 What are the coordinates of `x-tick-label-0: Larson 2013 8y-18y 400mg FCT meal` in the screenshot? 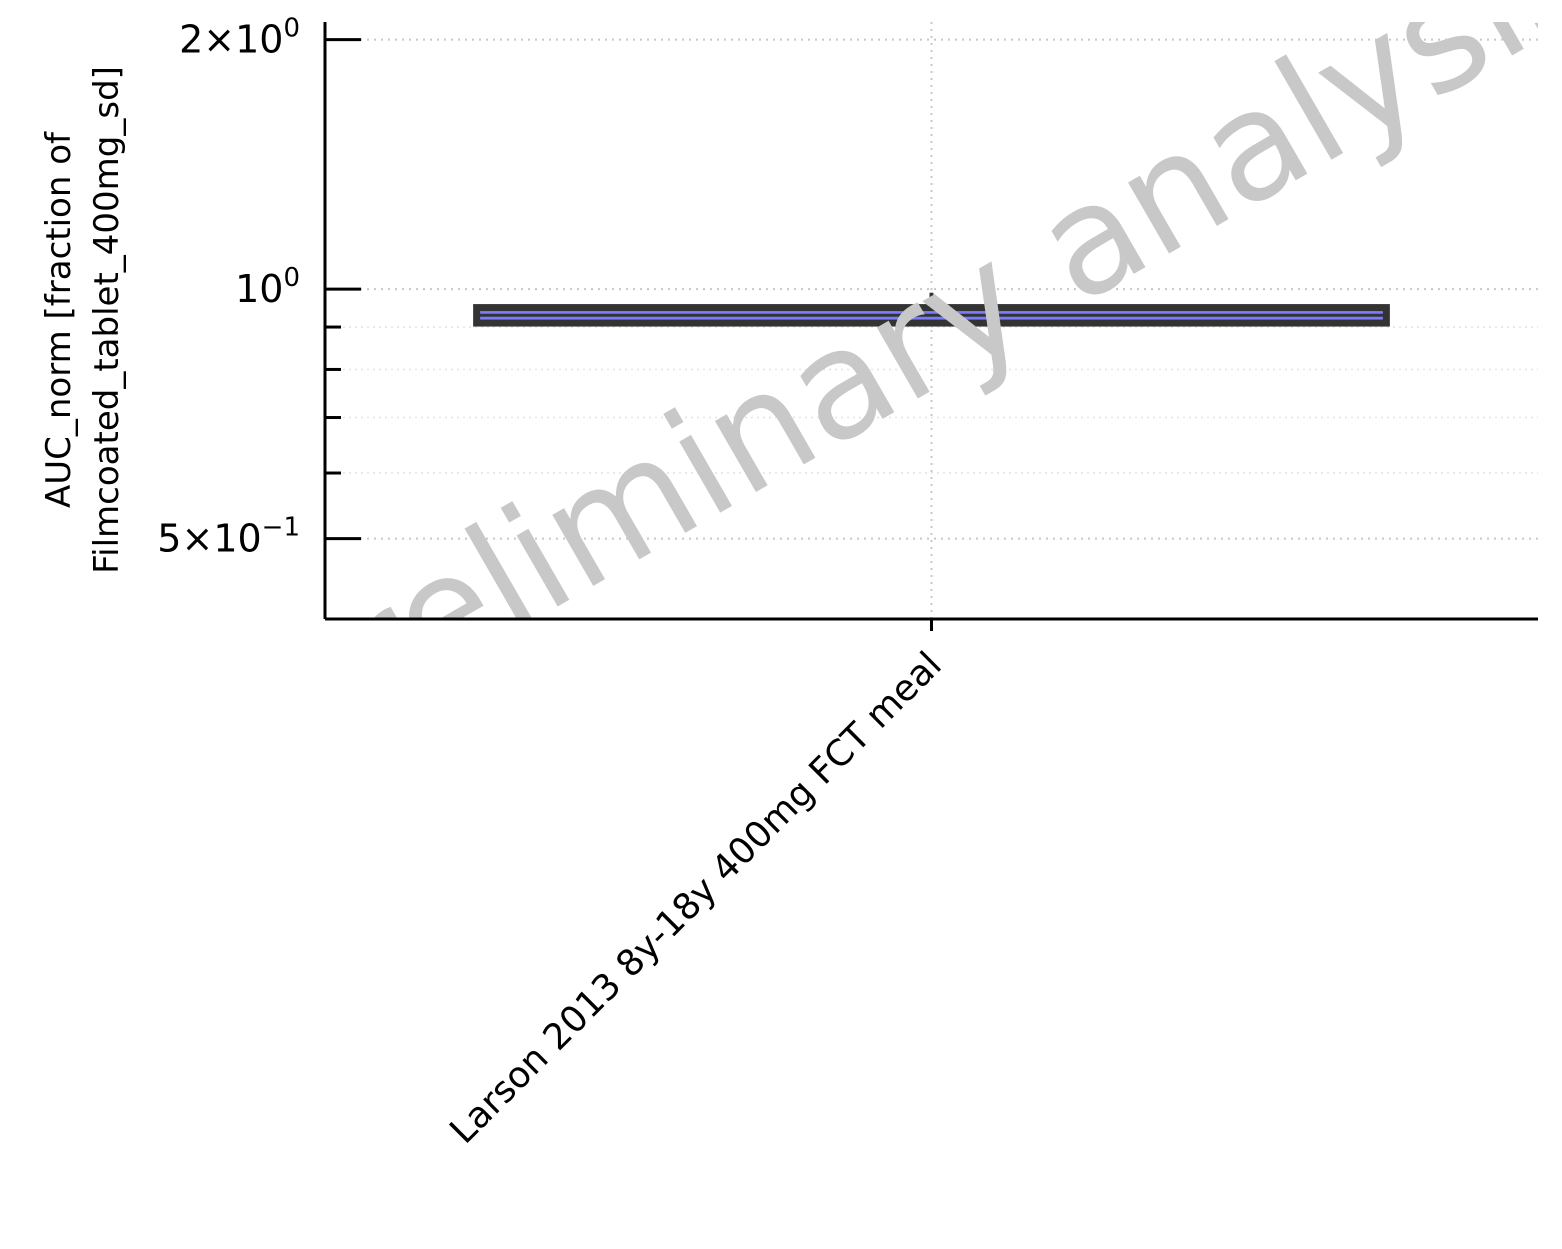 It's located at (696, 898).